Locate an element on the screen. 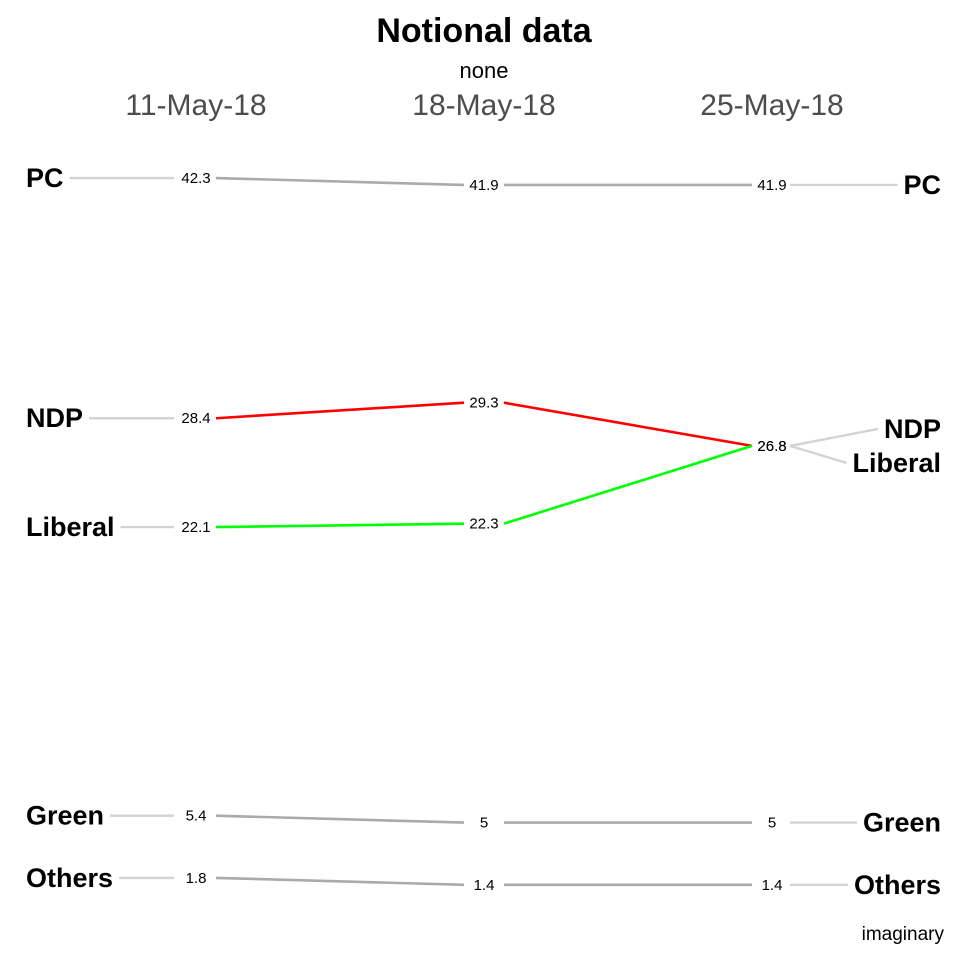 This screenshot has height=960, width=960. series-label-right-others: Others is located at coordinates (897, 885).